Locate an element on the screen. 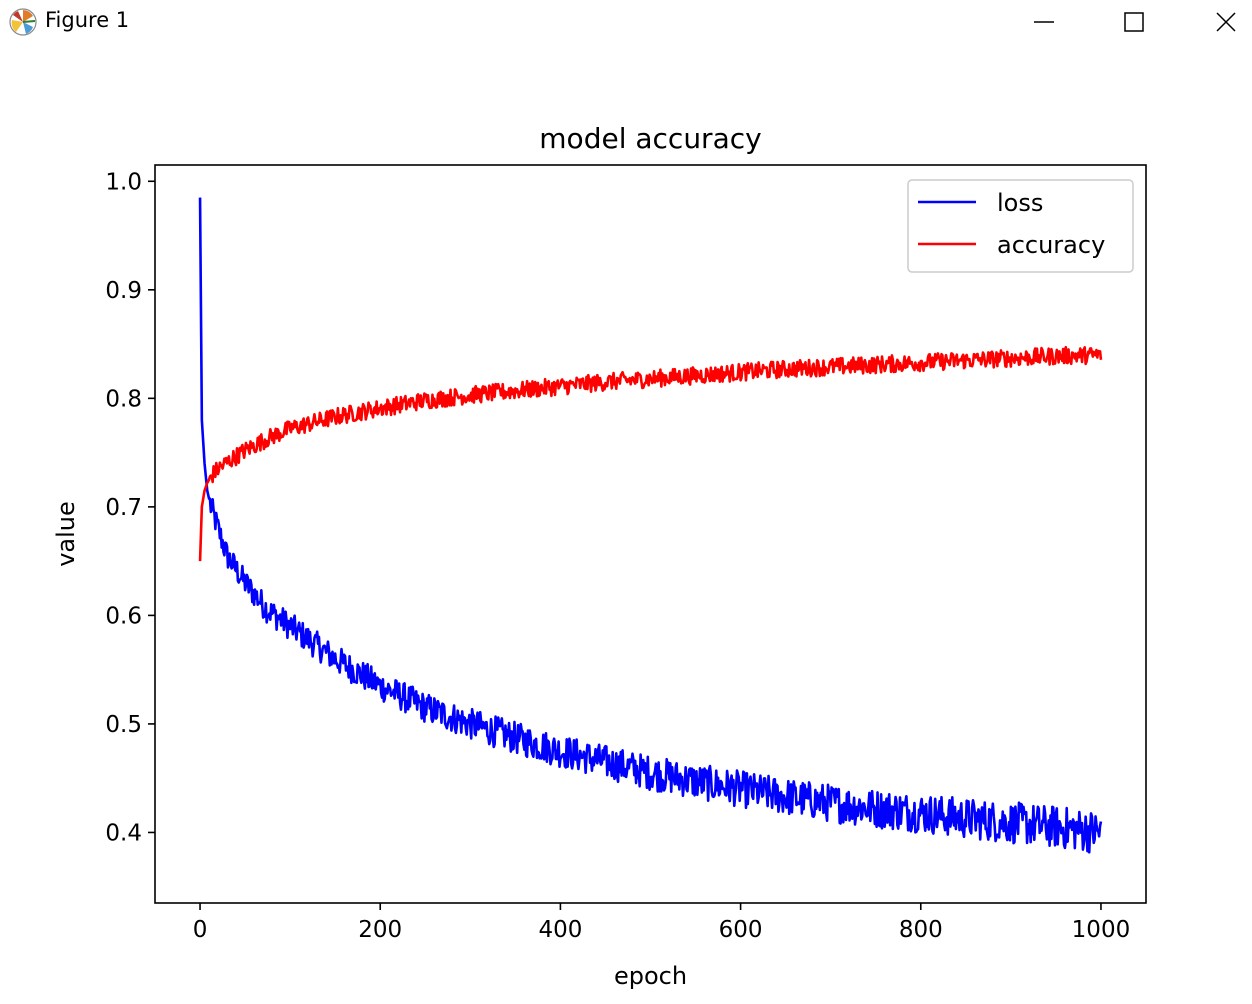 This screenshot has height=1004, width=1252. x-tick-label: 200 is located at coordinates (380, 930).